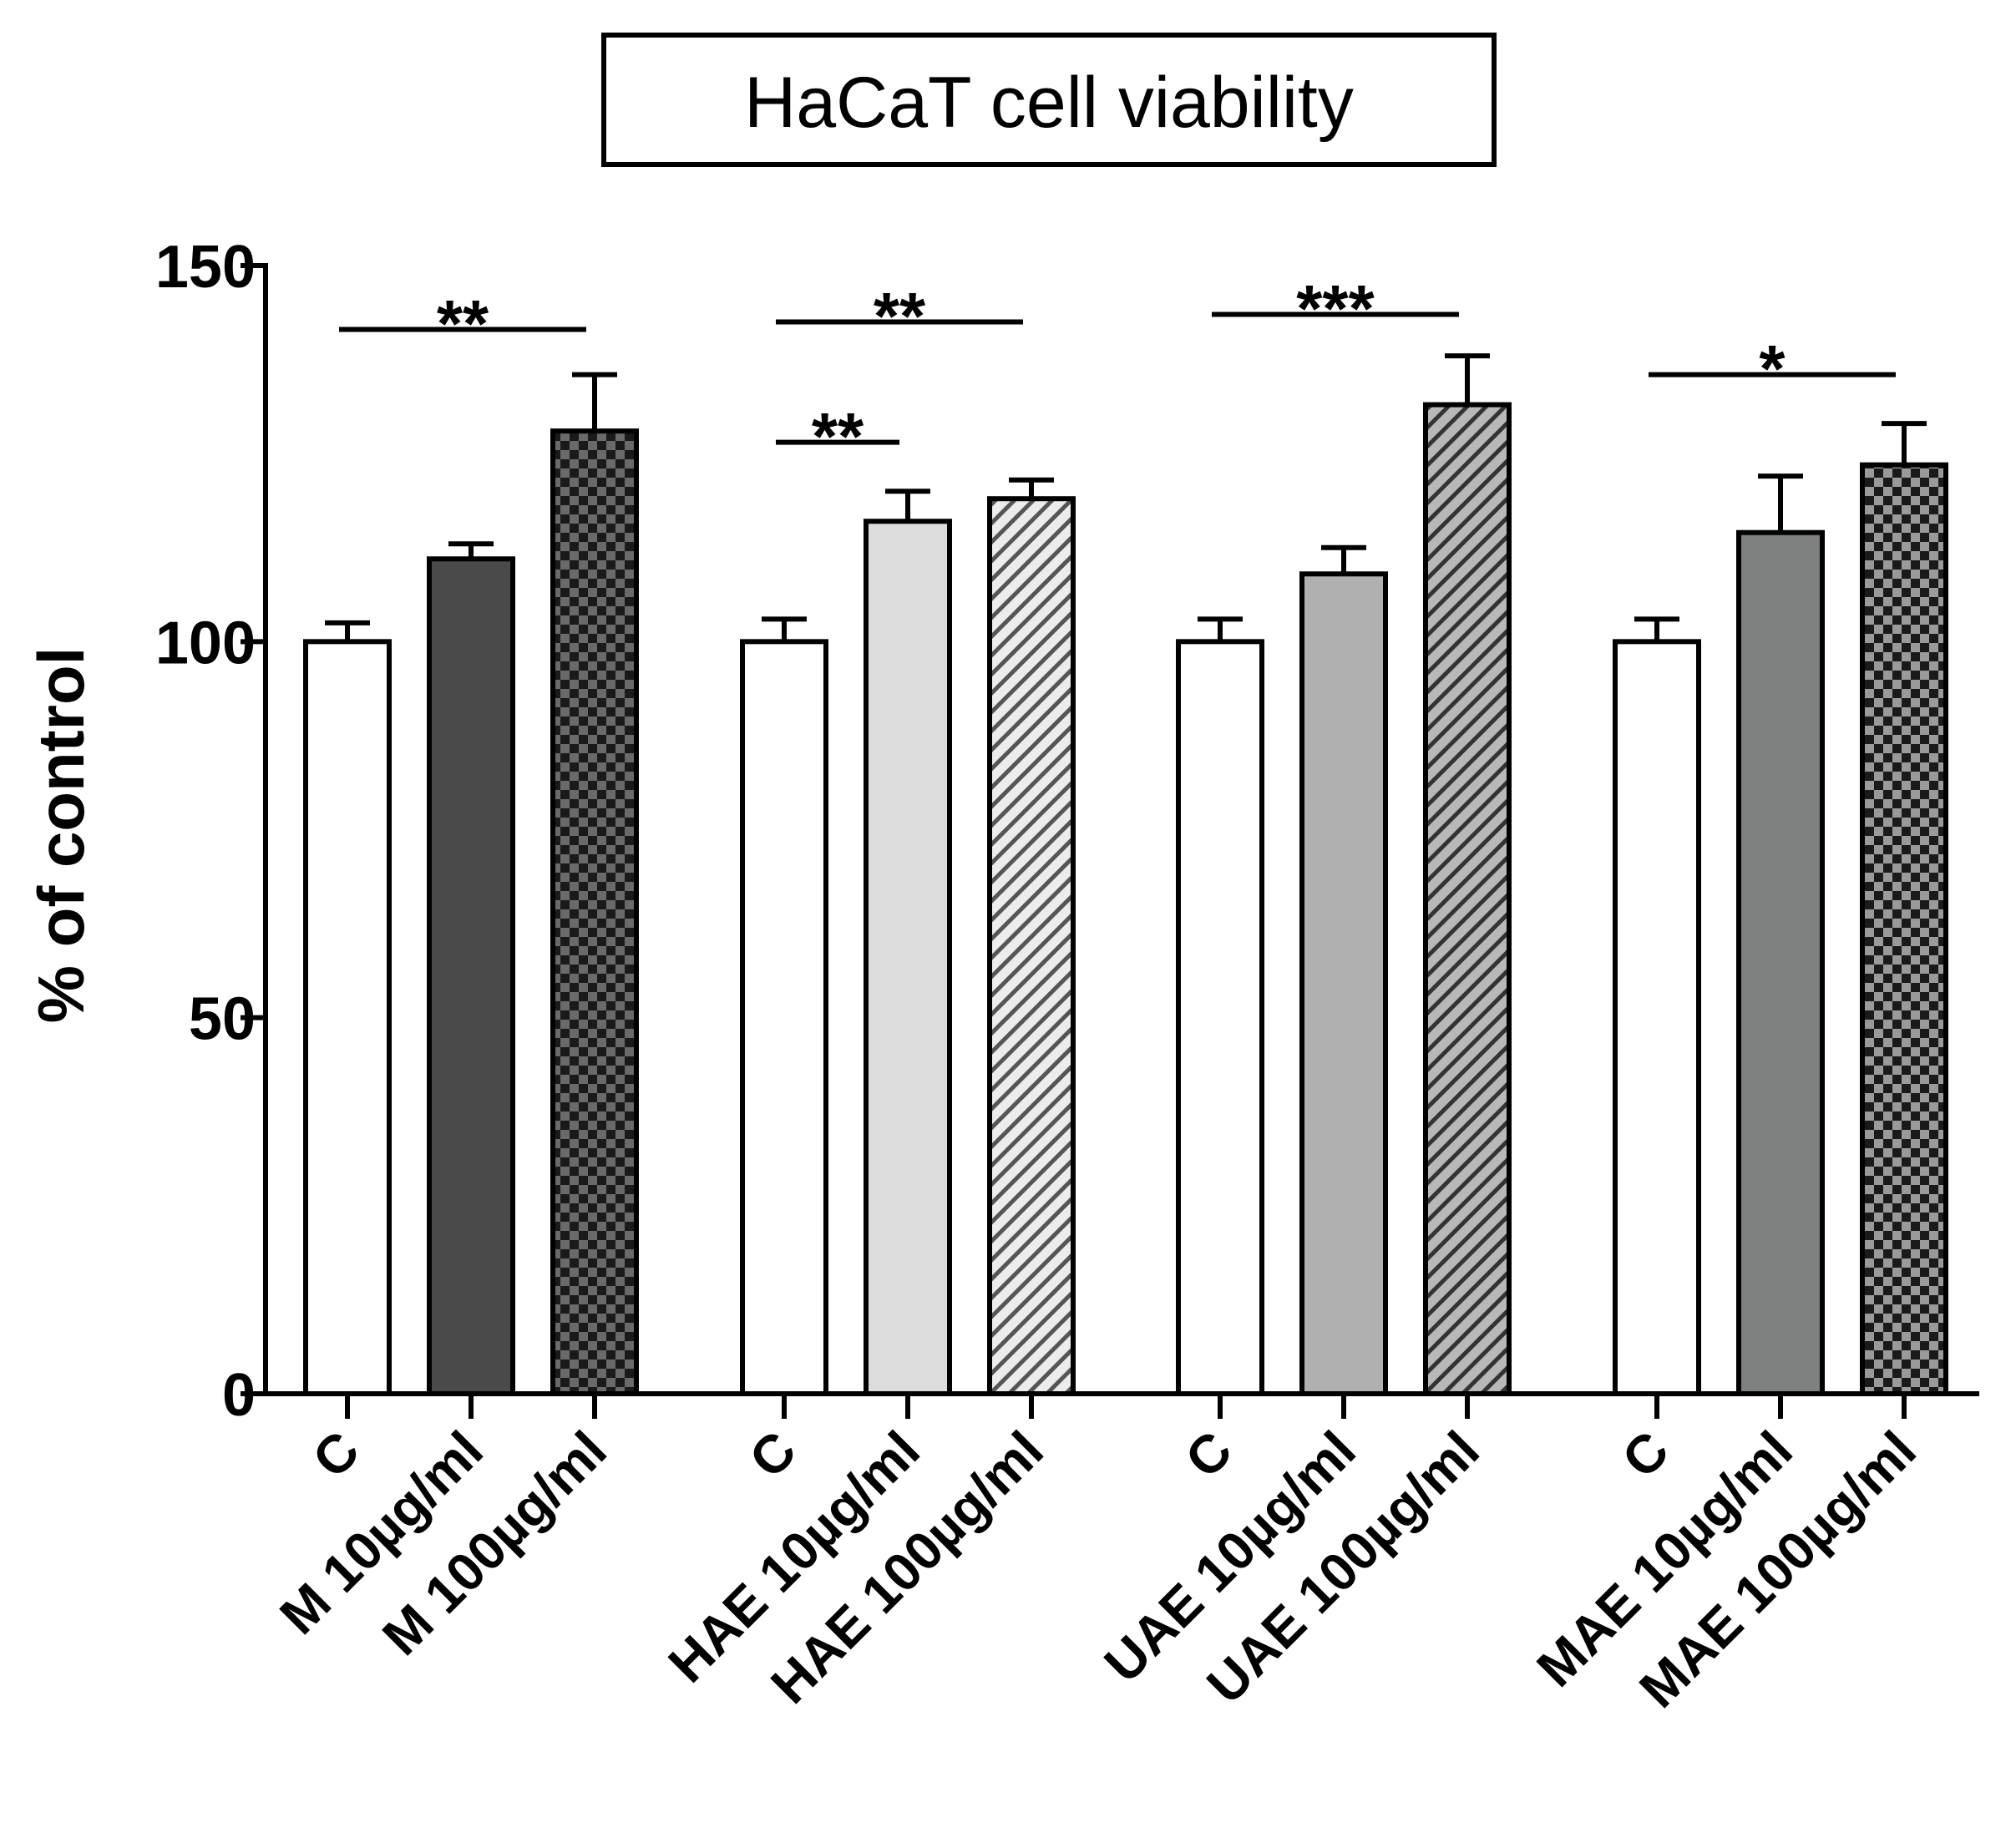 The width and height of the screenshot is (2016, 1833). Describe the element at coordinates (239, 1395) in the screenshot. I see `y-tick-label: 0` at that location.